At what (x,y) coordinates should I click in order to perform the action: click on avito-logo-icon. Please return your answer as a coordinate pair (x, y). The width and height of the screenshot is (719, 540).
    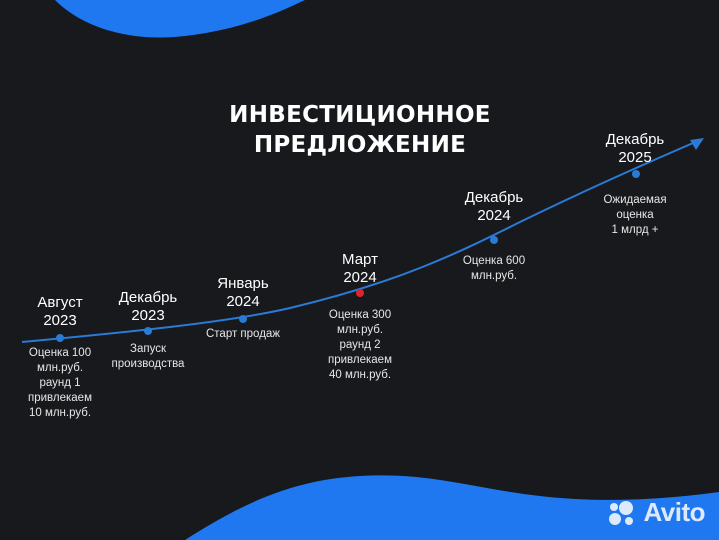
    Looking at the image, I should click on (621, 512).